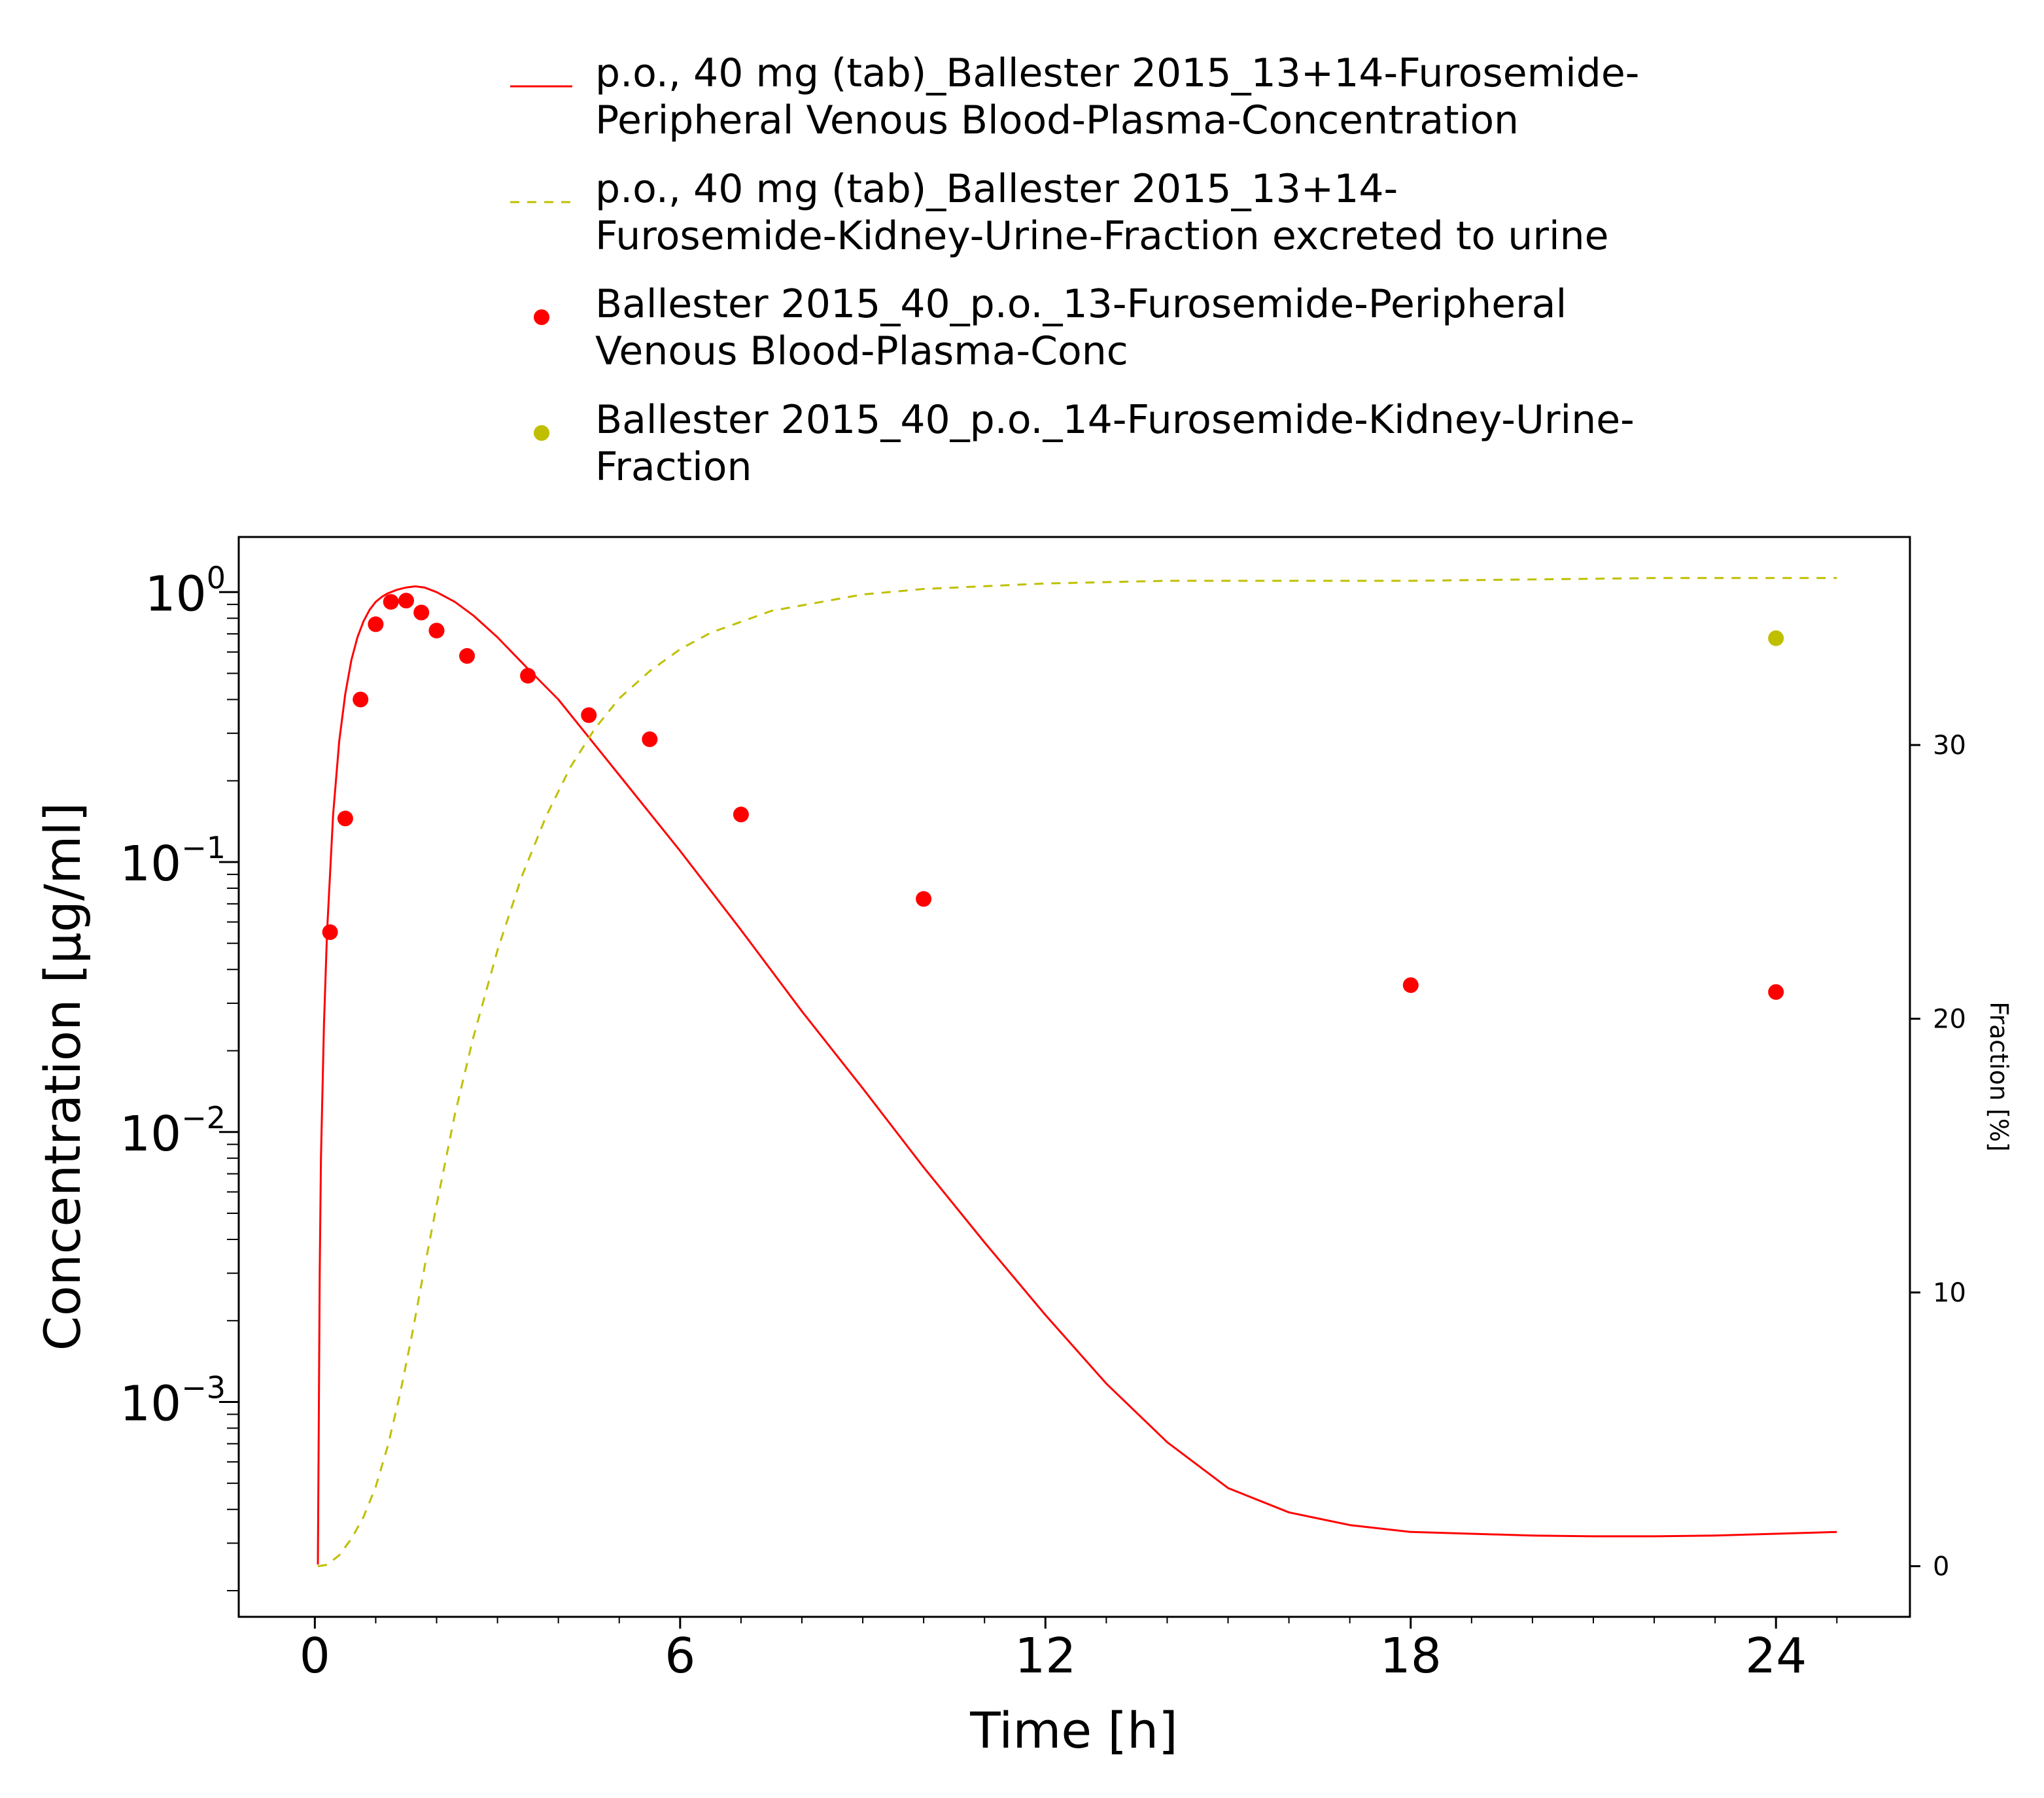  I want to click on x-tick-label: 0, so click(315, 1656).